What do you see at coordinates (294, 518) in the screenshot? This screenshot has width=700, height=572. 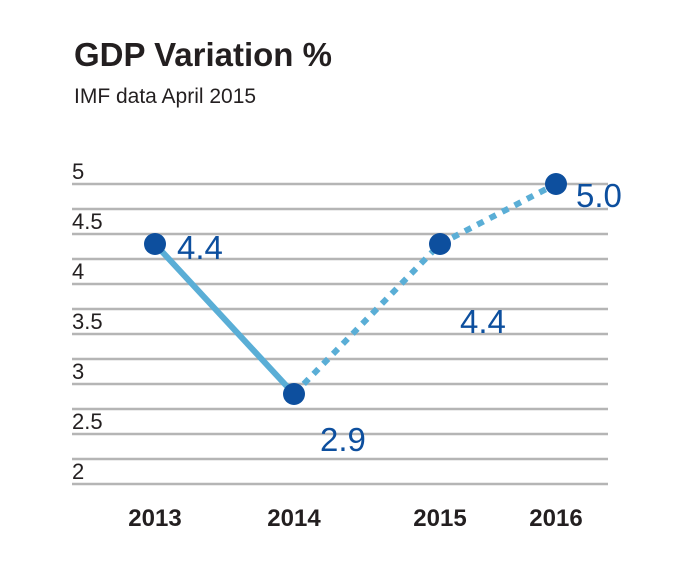 I see `x-tick-label: 2014` at bounding box center [294, 518].